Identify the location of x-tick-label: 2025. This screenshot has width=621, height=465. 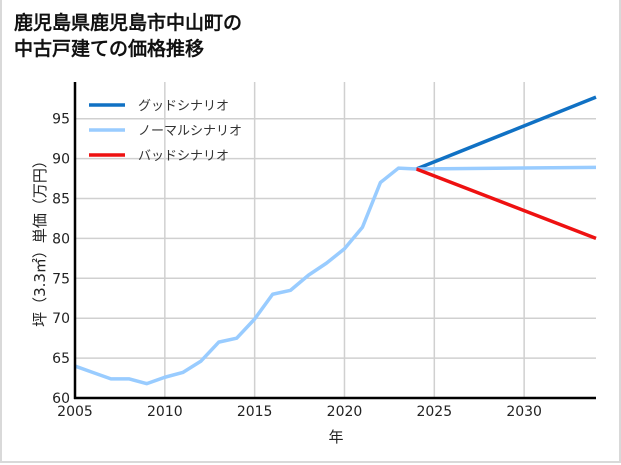
(434, 412).